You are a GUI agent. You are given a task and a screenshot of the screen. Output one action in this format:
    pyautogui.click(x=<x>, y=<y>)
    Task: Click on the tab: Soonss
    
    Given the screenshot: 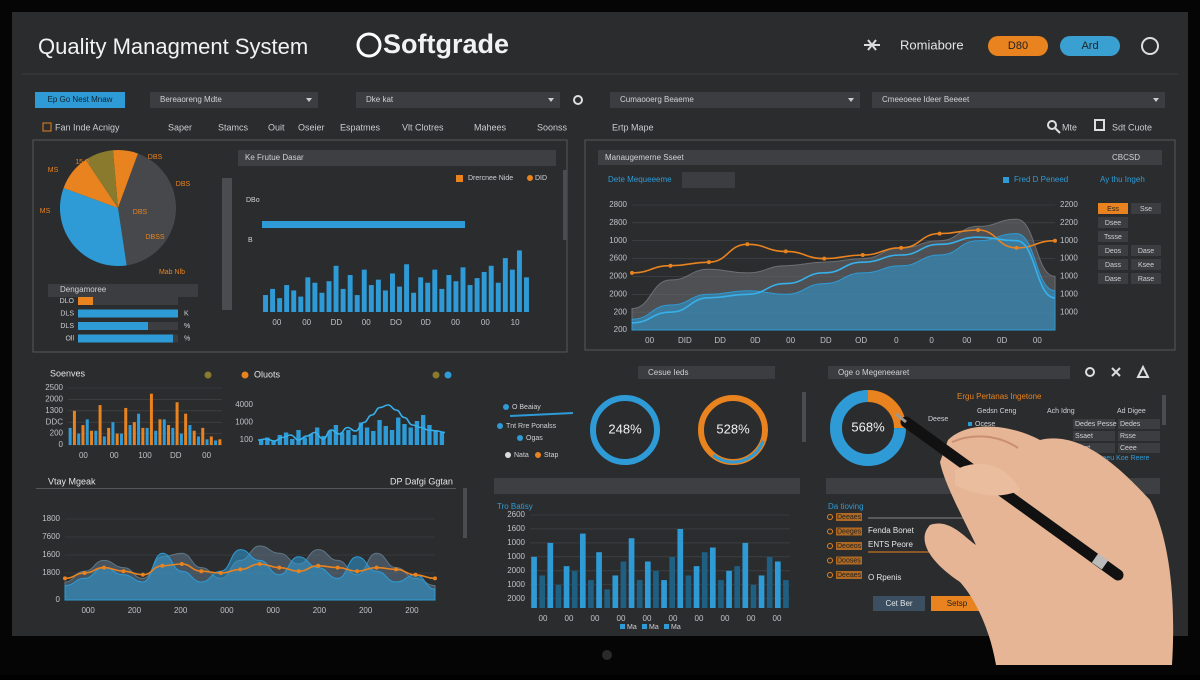 What is the action you would take?
    pyautogui.click(x=552, y=127)
    